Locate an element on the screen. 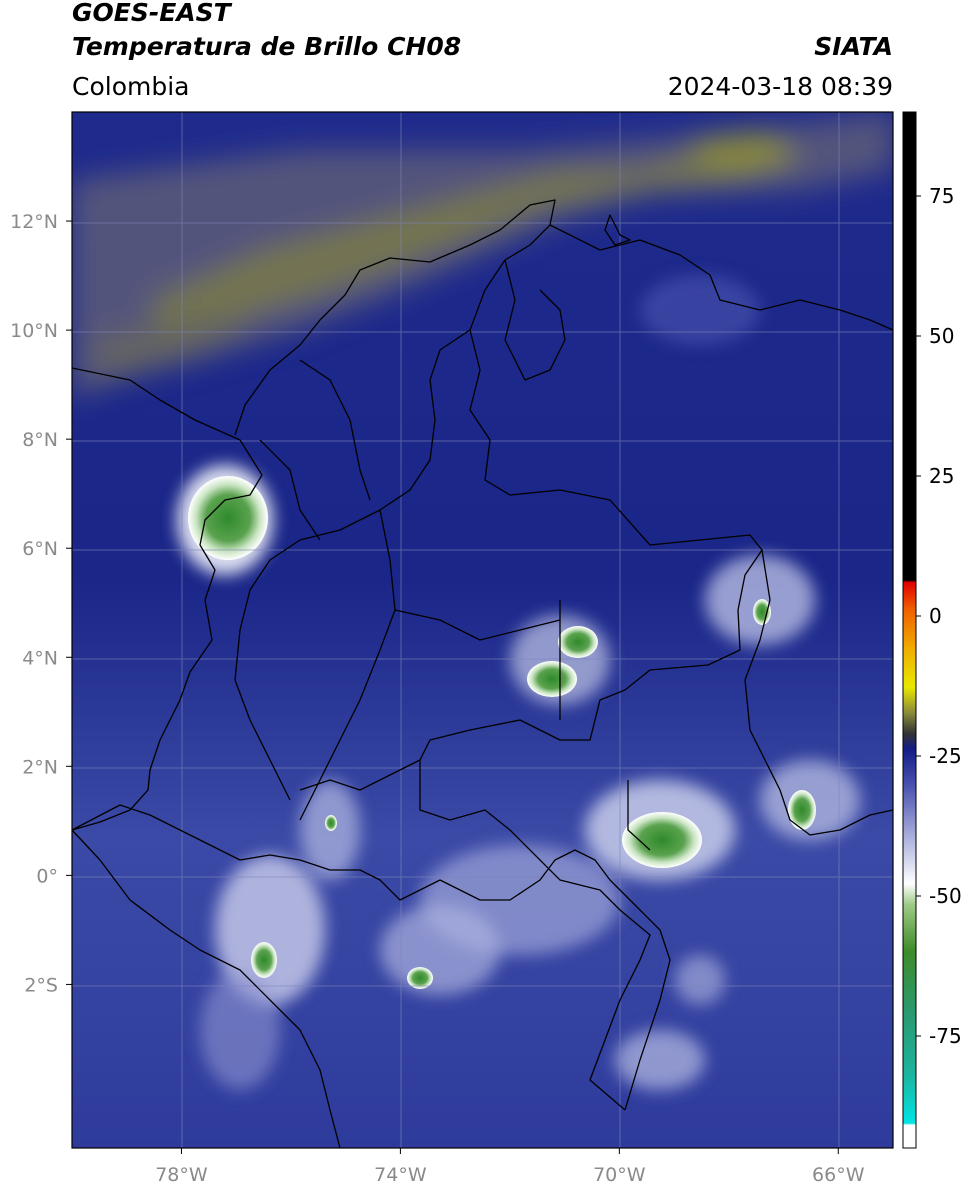 The width and height of the screenshot is (966, 1190). lake-maracaibo is located at coordinates (535, 320).